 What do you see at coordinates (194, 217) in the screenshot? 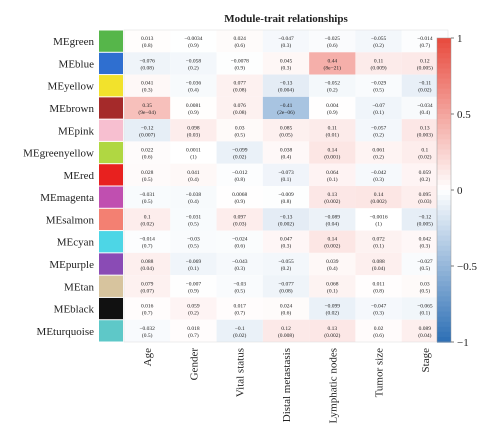
I see `cell-correlation: −0.031` at bounding box center [194, 217].